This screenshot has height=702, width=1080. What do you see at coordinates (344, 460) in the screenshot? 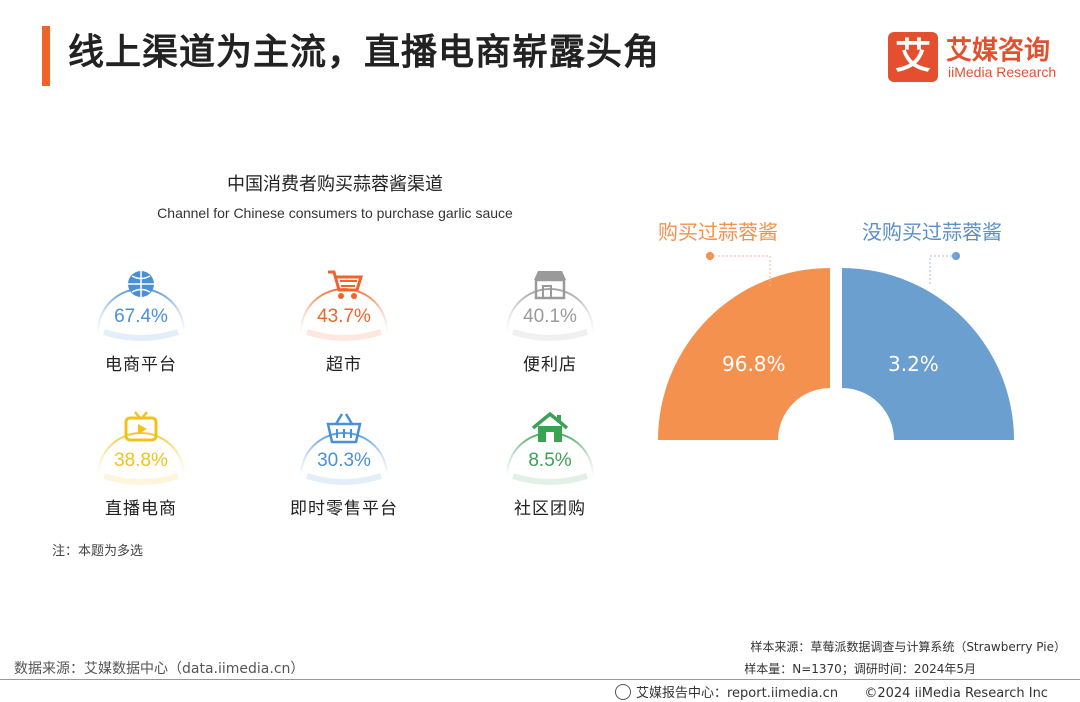
I see `channel-value: 30.3%` at bounding box center [344, 460].